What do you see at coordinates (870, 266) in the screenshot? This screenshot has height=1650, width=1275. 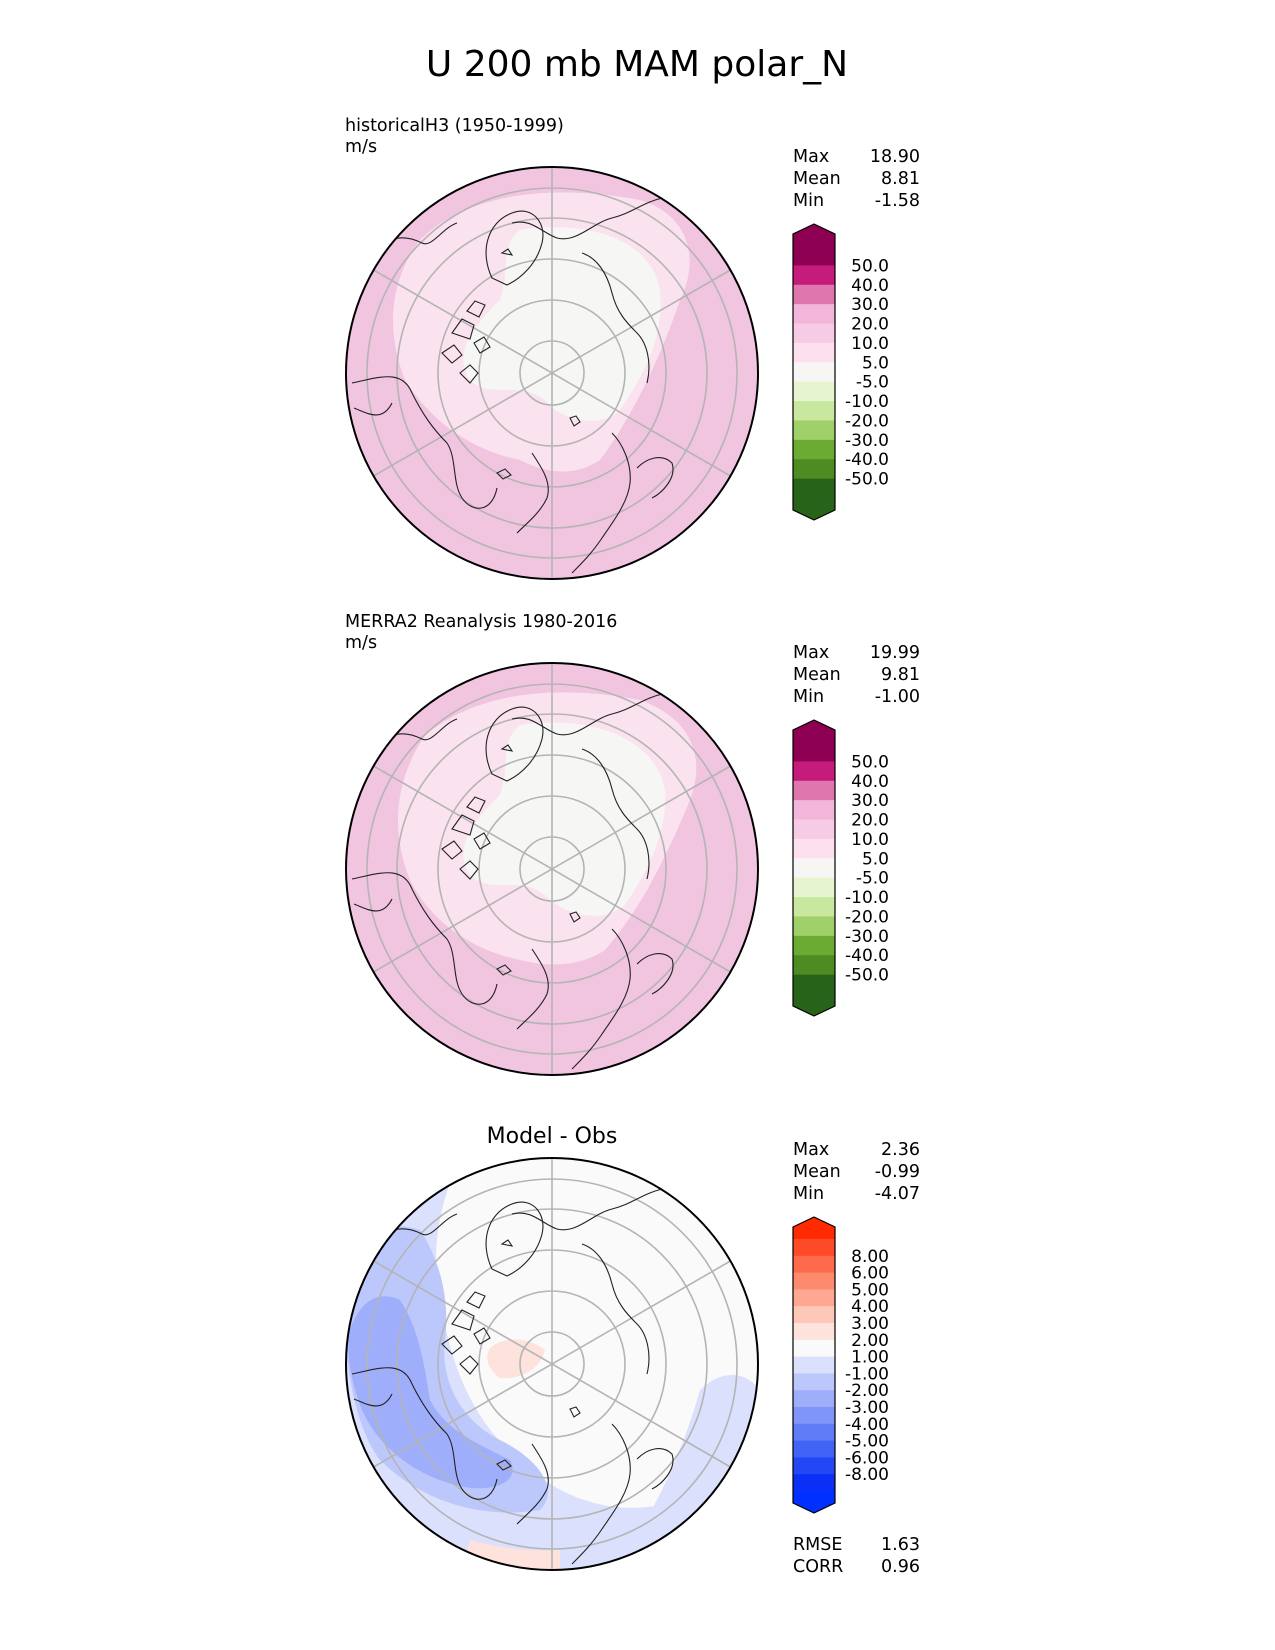 I see `colorbar-tick-label: 50.0` at bounding box center [870, 266].